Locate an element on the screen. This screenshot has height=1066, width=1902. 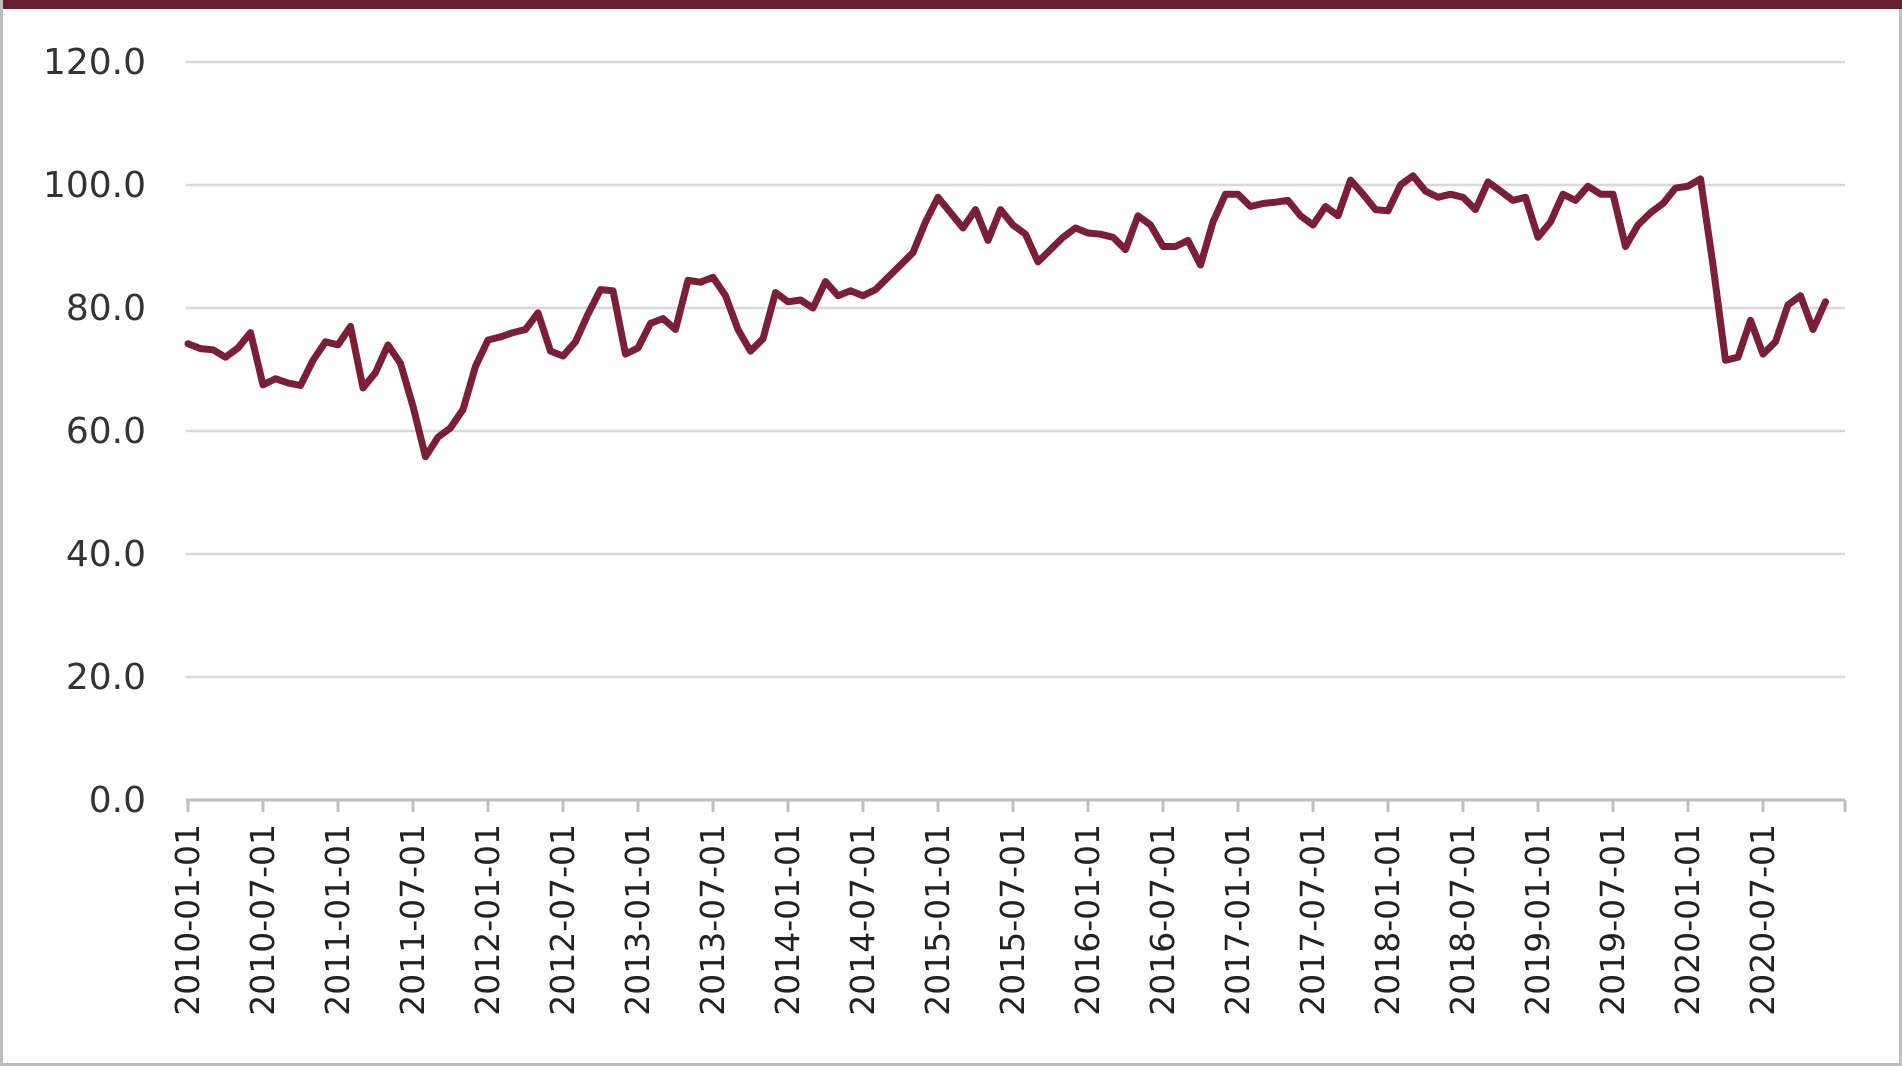
x-tick-label-0: 2010-01-01 is located at coordinates (187, 920).